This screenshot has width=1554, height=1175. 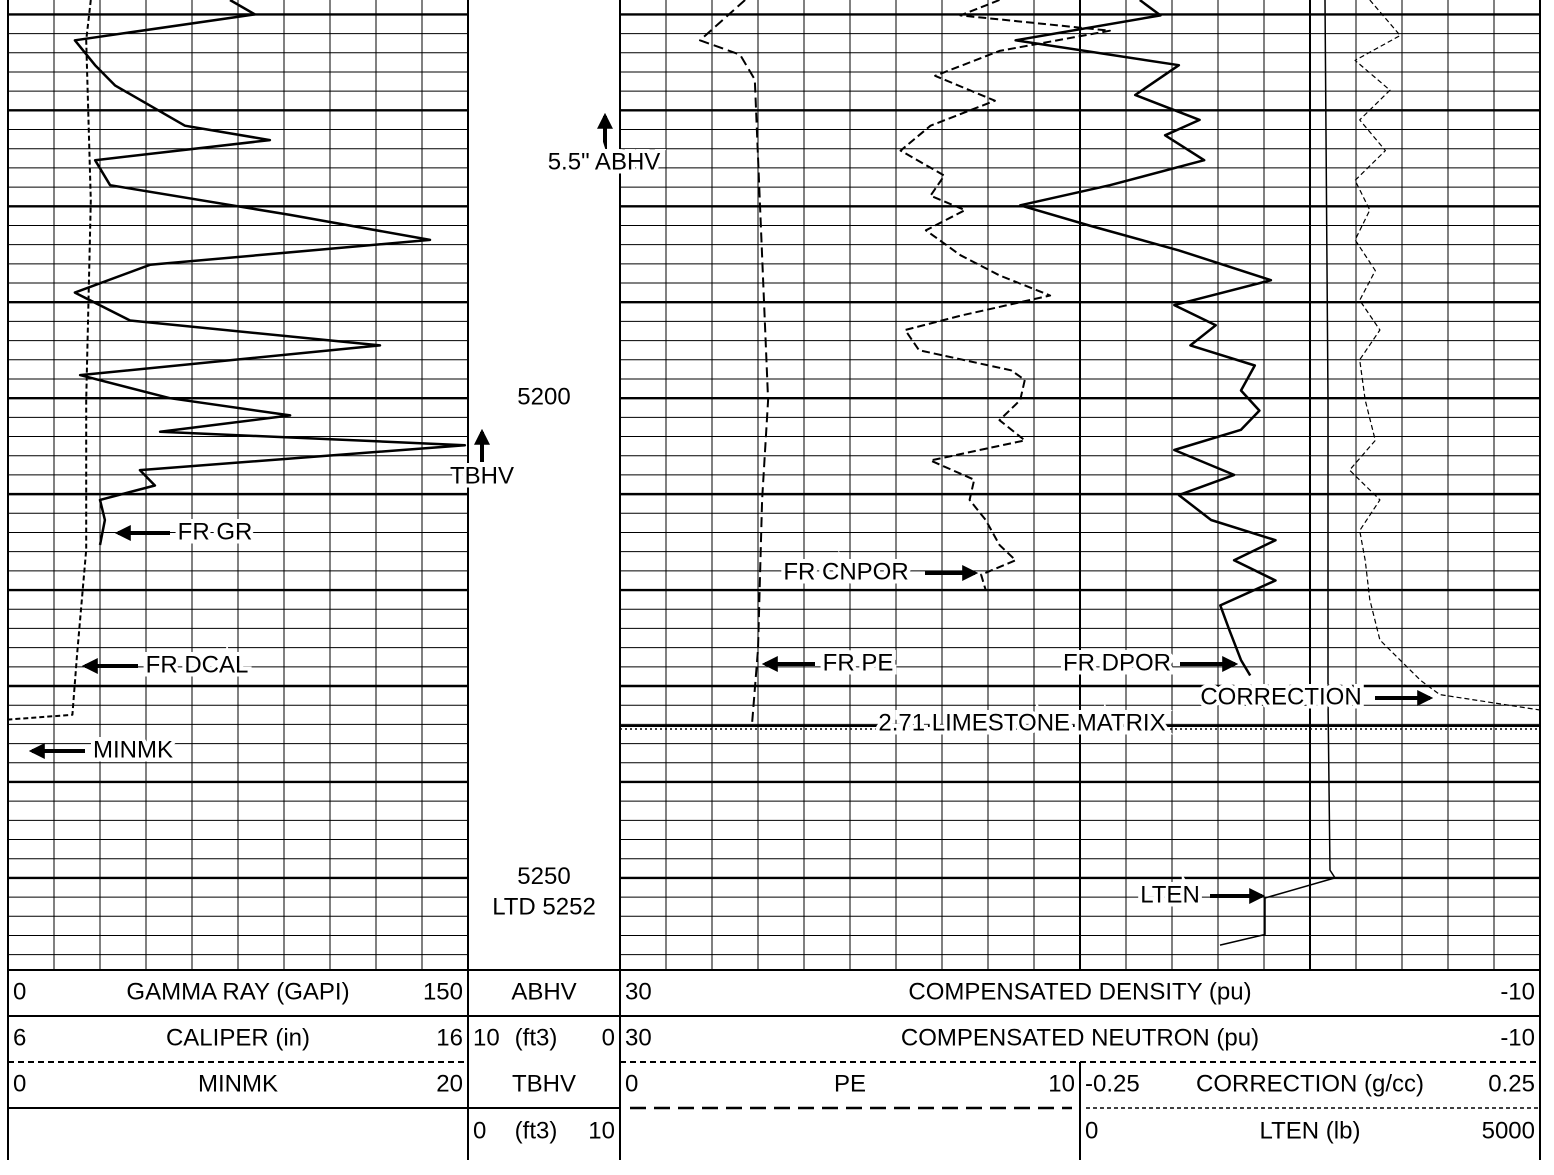 What do you see at coordinates (482, 475) in the screenshot?
I see `annotation: TBHV` at bounding box center [482, 475].